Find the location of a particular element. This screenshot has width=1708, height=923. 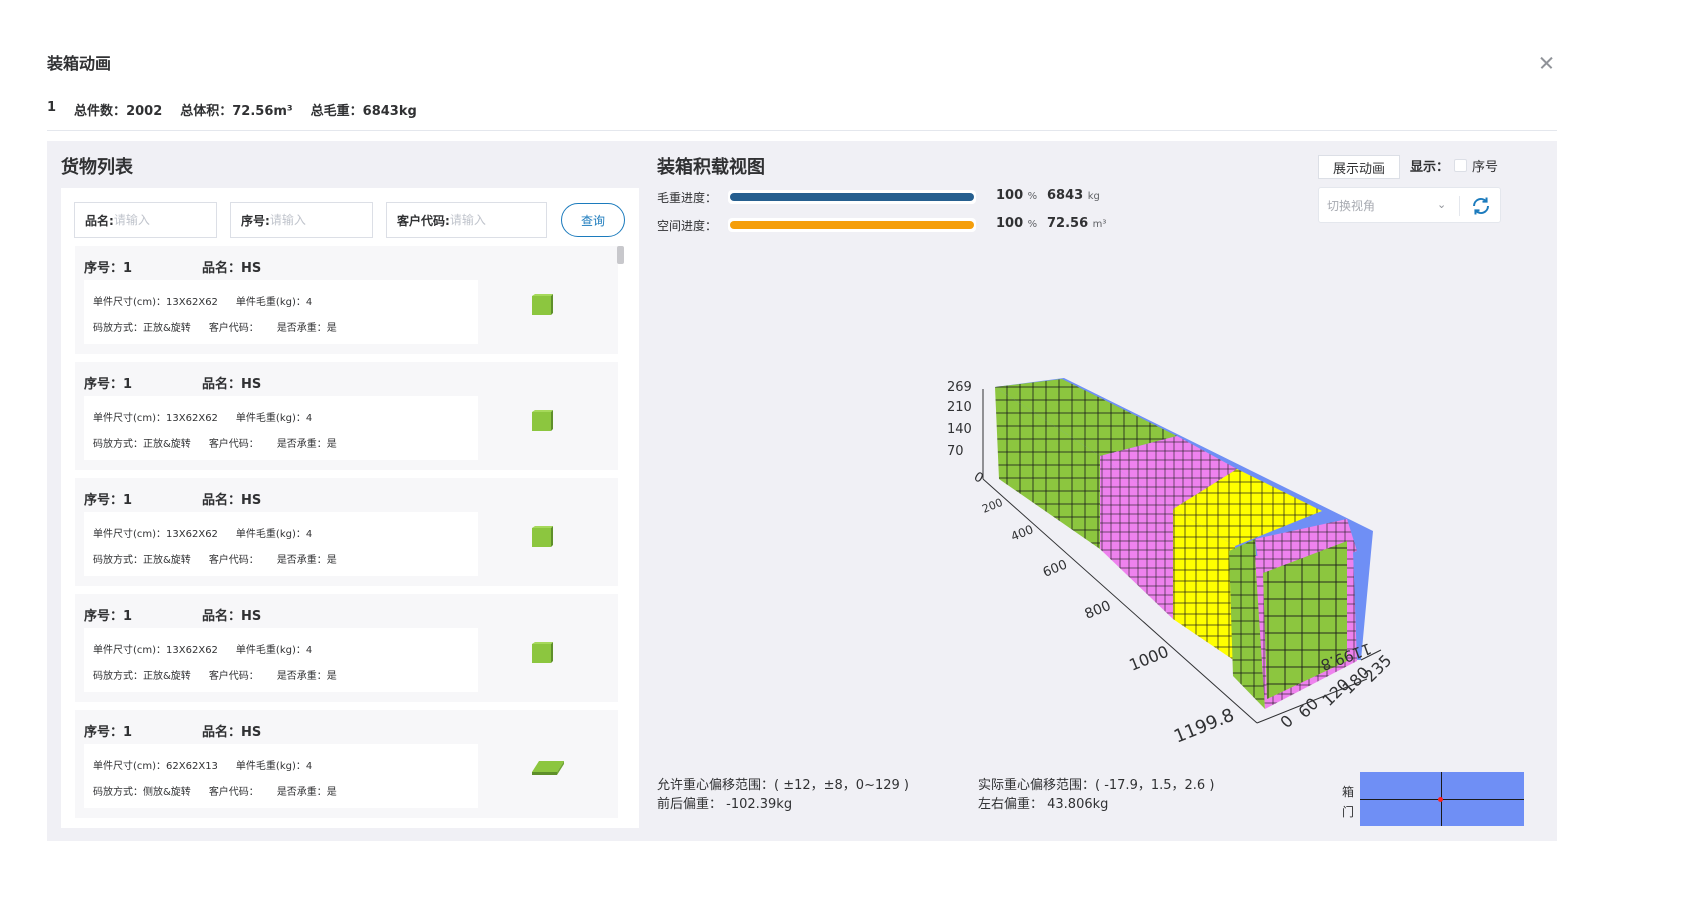

height-tick: 70 is located at coordinates (955, 451).